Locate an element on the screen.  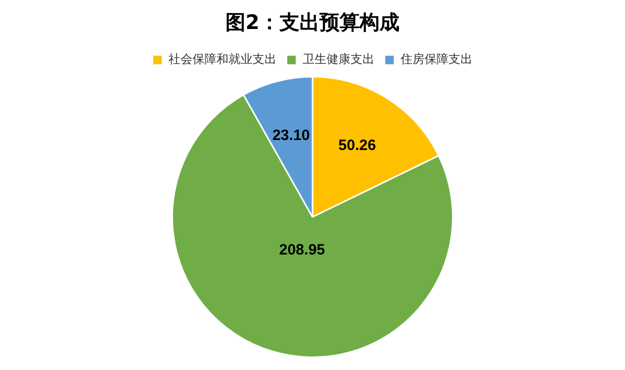
legend-label: 住房保障支出 is located at coordinates (436, 59).